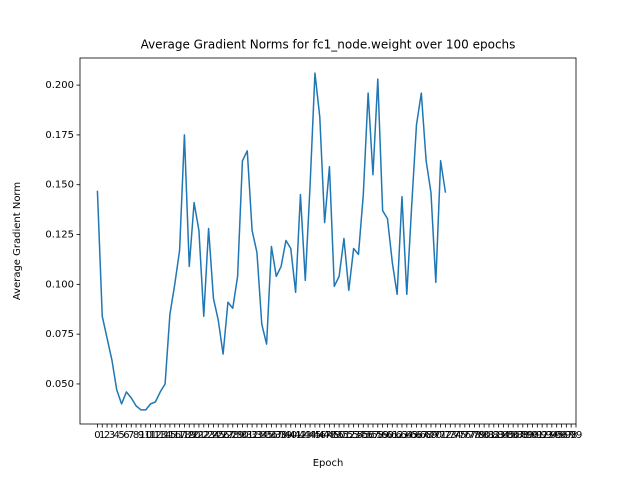 The image size is (640, 480). Describe the element at coordinates (460, 435) in the screenshot. I see `x-tick-label: 75` at that location.